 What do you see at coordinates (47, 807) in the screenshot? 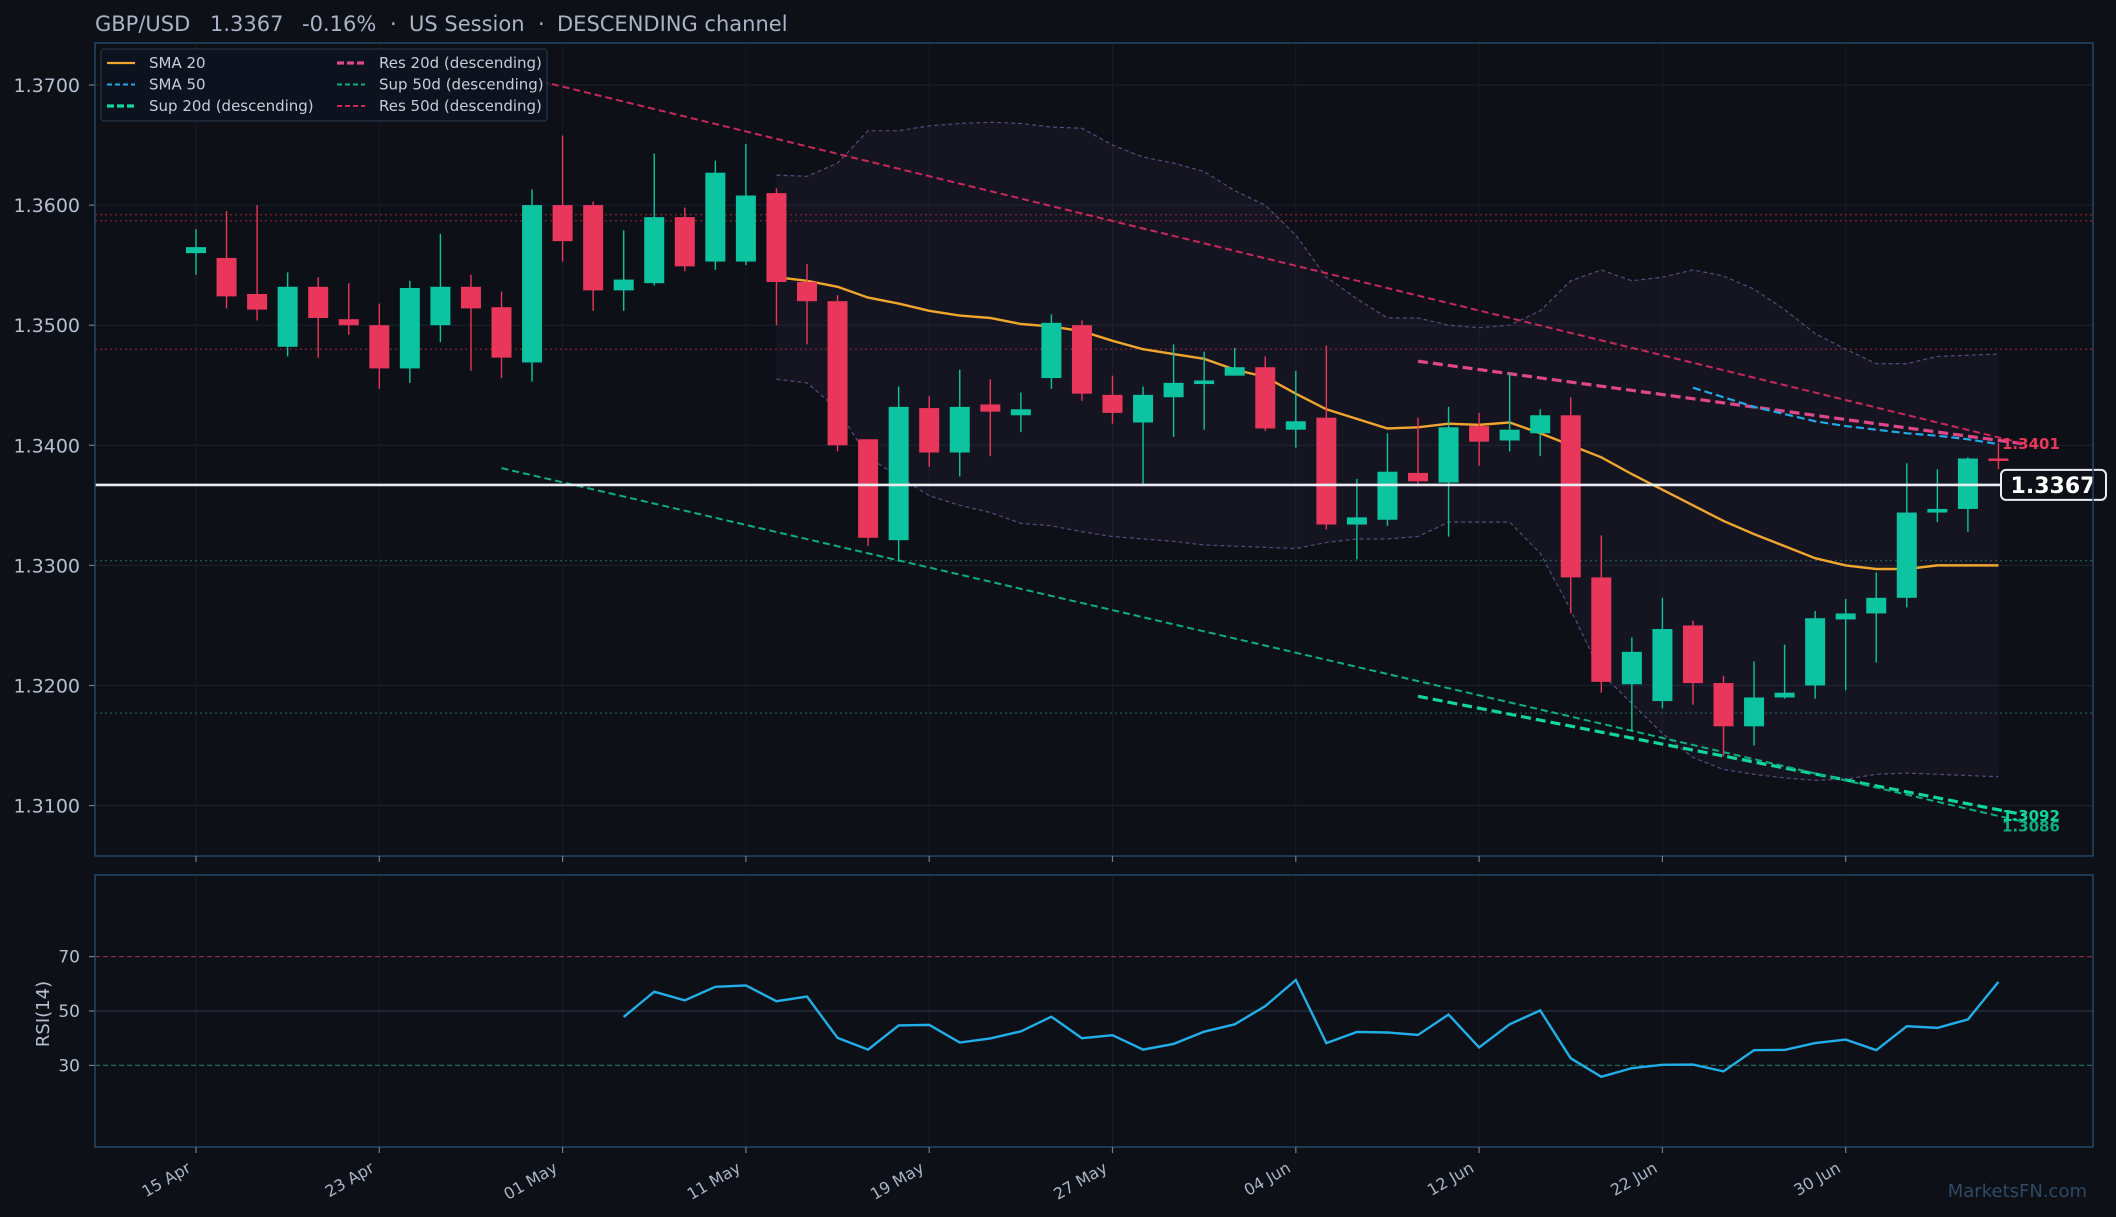
I see `price-tick-label: 1.3100` at bounding box center [47, 807].